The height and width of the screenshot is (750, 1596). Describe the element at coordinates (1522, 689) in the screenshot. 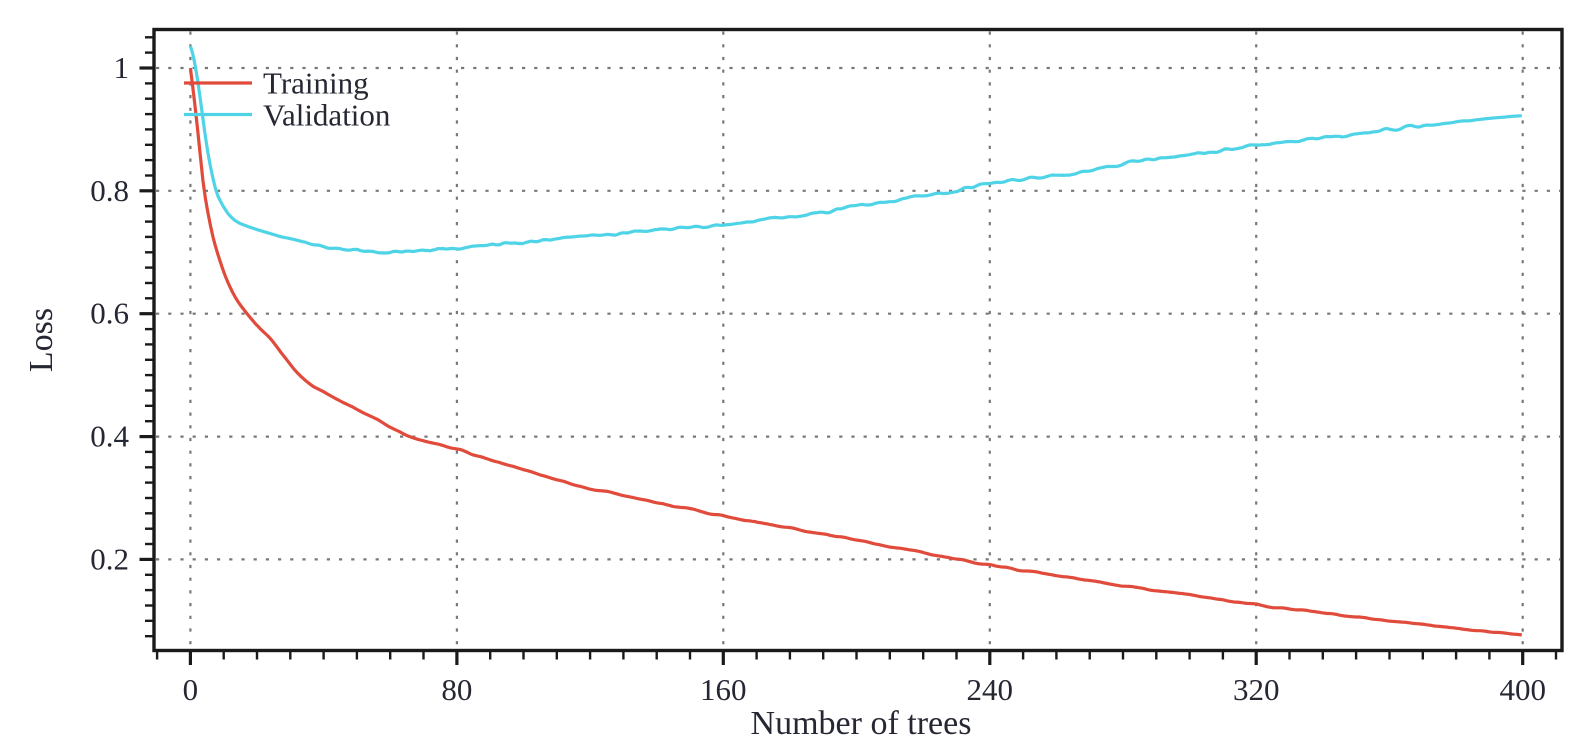

I see `svg-text: 400` at that location.